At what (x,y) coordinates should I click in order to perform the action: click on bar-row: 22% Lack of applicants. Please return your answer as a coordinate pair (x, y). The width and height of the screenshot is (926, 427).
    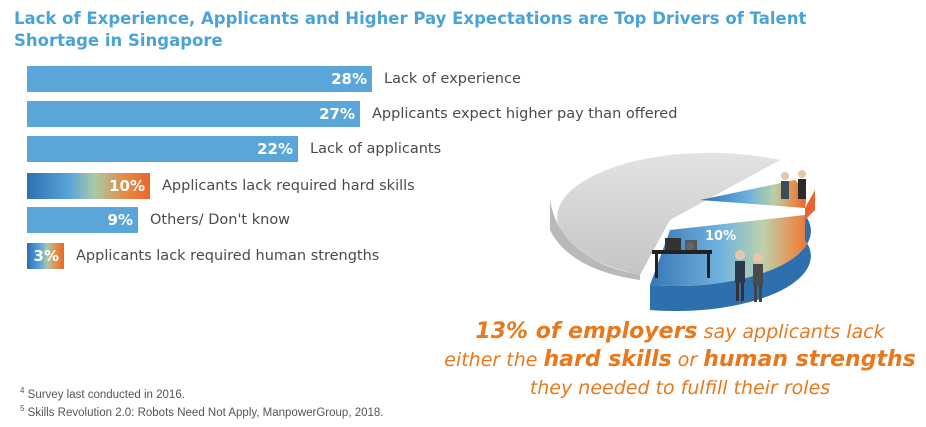
    Looking at the image, I should click on (234, 149).